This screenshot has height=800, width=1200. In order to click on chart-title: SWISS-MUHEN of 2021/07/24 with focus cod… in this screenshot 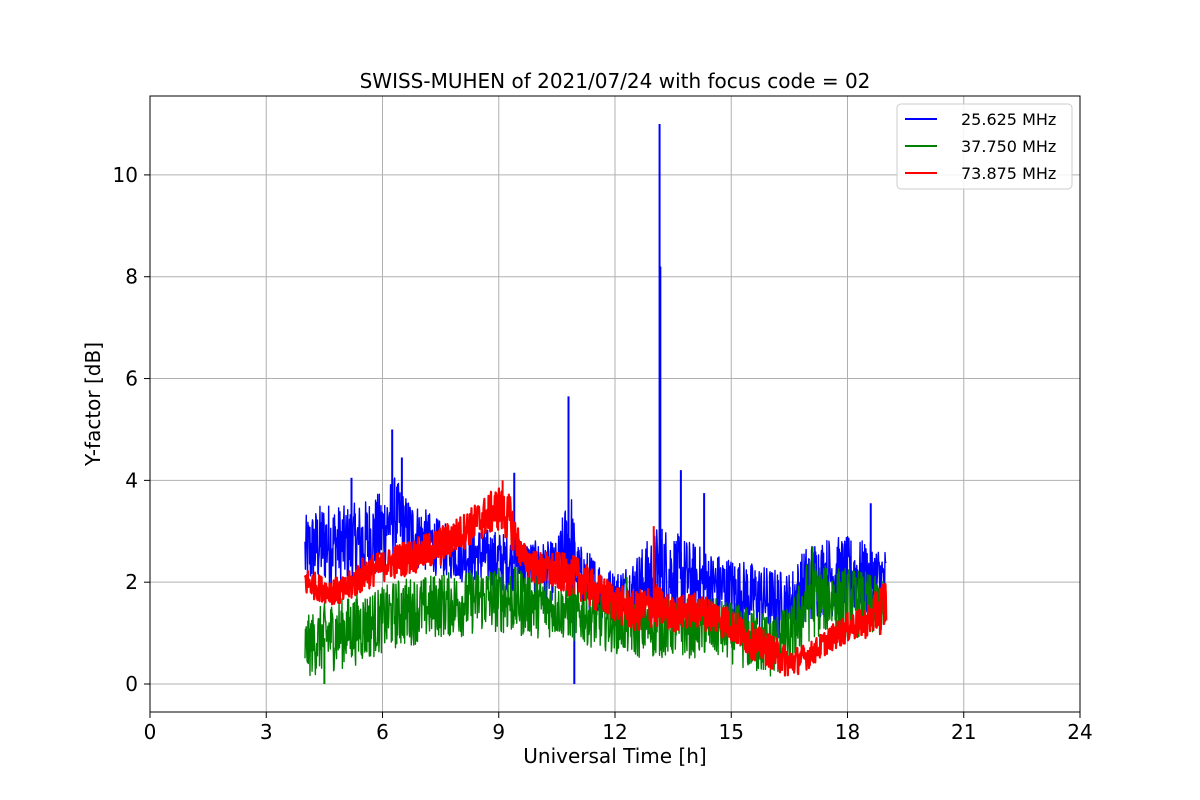, I will do `click(615, 81)`.